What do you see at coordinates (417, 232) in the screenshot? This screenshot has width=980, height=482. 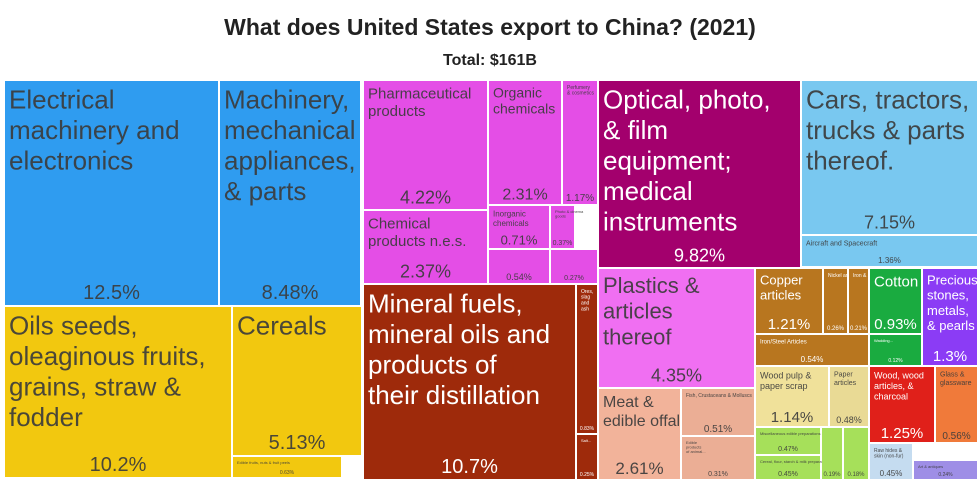 I see `tile-label: Chemical products n.e.s.` at bounding box center [417, 232].